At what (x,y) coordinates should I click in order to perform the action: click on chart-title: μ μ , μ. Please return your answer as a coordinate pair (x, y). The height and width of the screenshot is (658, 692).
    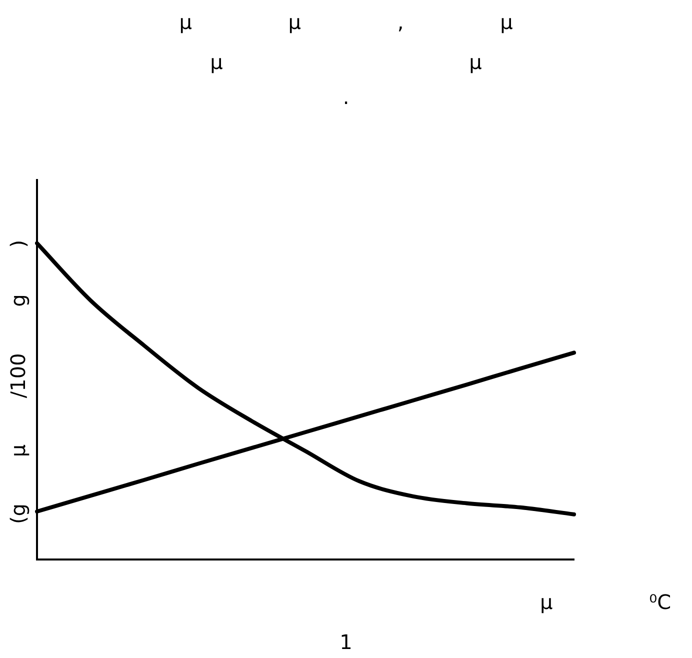
    Looking at the image, I should click on (346, 22).